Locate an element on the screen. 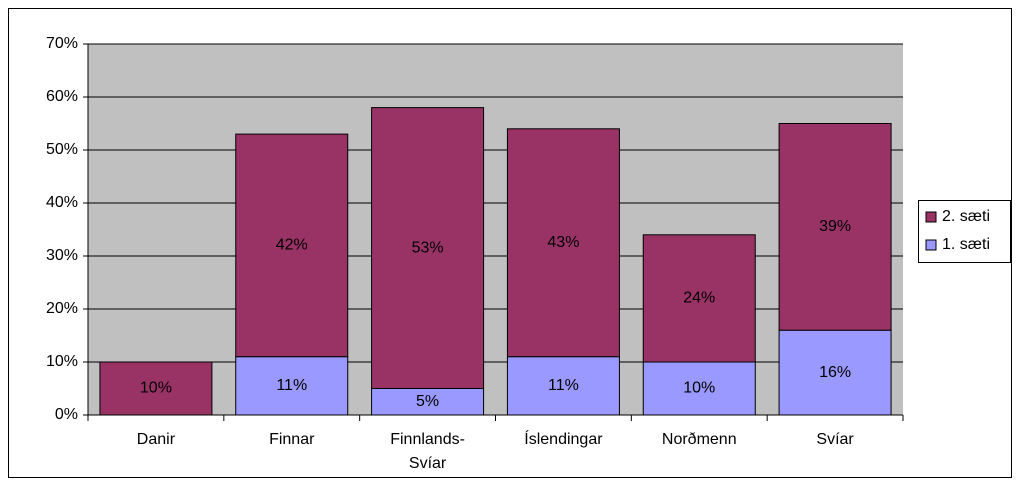 Image resolution: width=1017 pixels, height=484 pixels. y-tick-label: 40% is located at coordinates (62, 202).